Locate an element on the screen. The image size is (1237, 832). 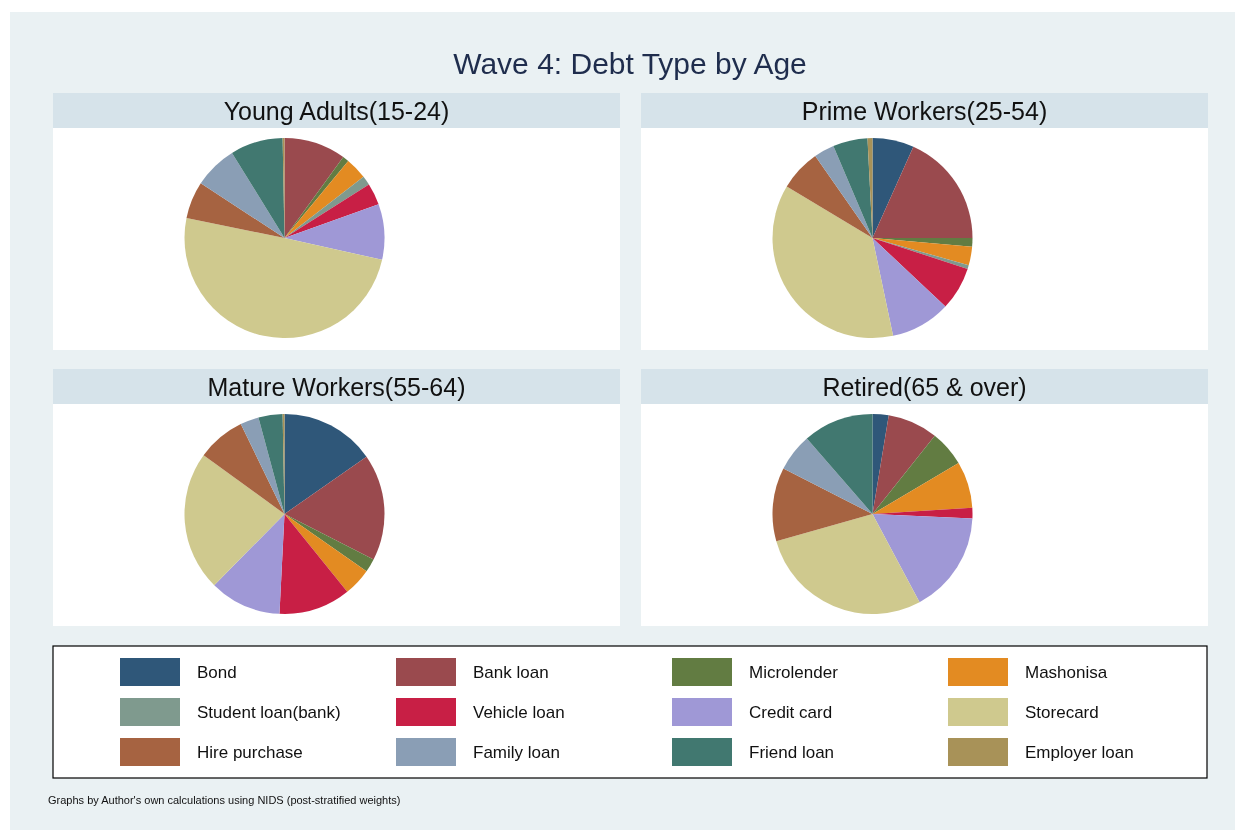
legend-label: Hire purchase is located at coordinates (250, 752).